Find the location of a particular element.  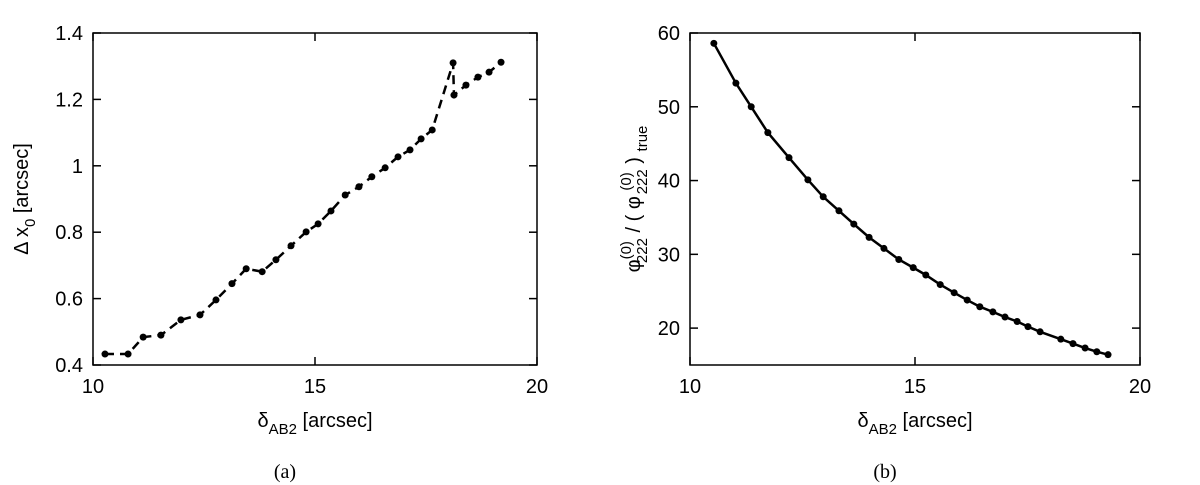

y-axis-label: φ(0)222 / ( φ (0)222 ) true is located at coordinates (634, 199).